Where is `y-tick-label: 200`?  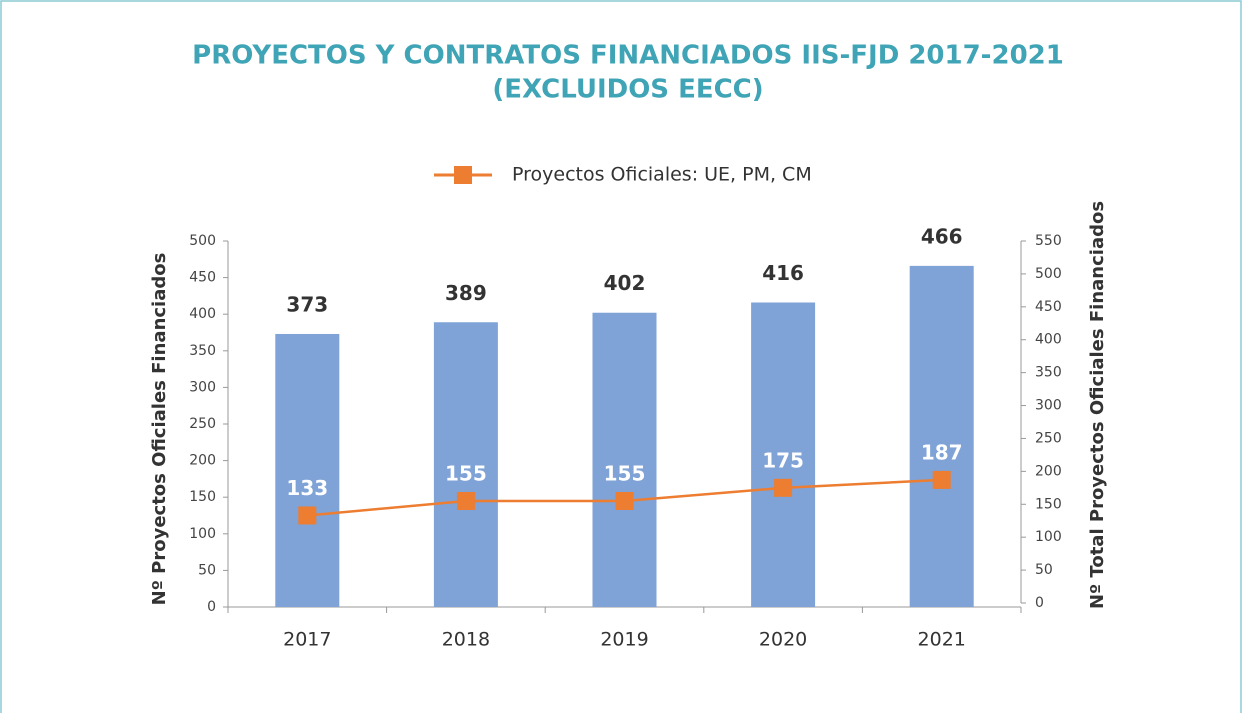 y-tick-label: 200 is located at coordinates (202, 461).